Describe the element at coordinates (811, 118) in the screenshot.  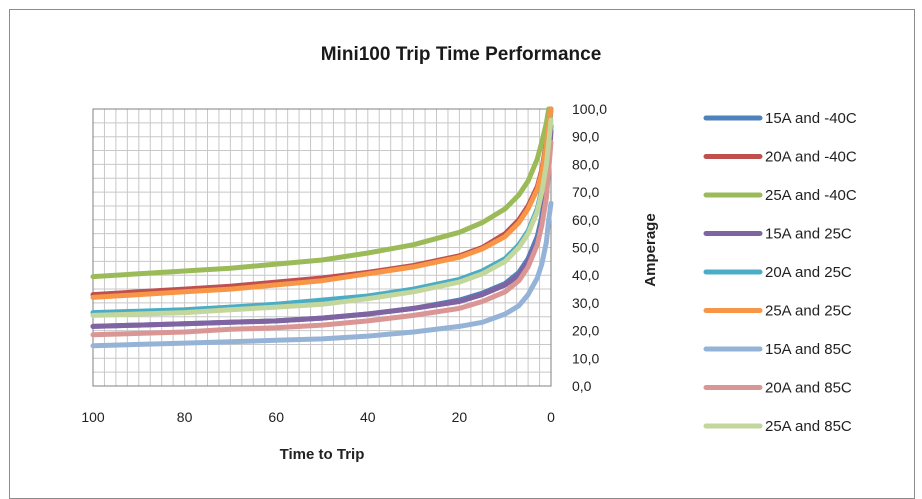
I see `legend-label: 15A and -40C` at that location.